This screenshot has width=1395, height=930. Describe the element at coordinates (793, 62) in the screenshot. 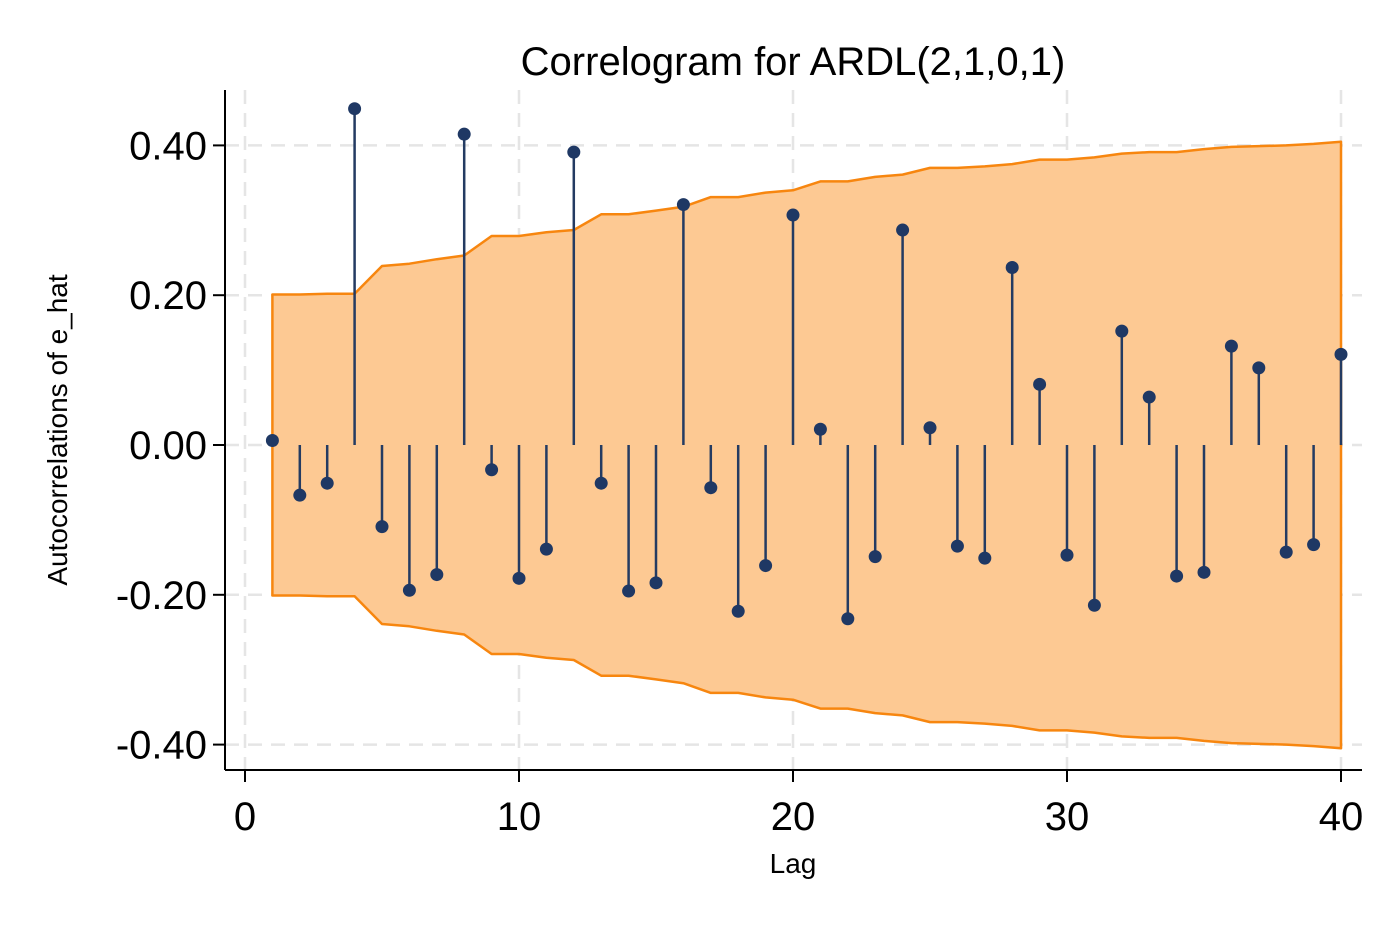

I see `chart-title: Correlogram for ARDL(2,1,0,1)` at that location.